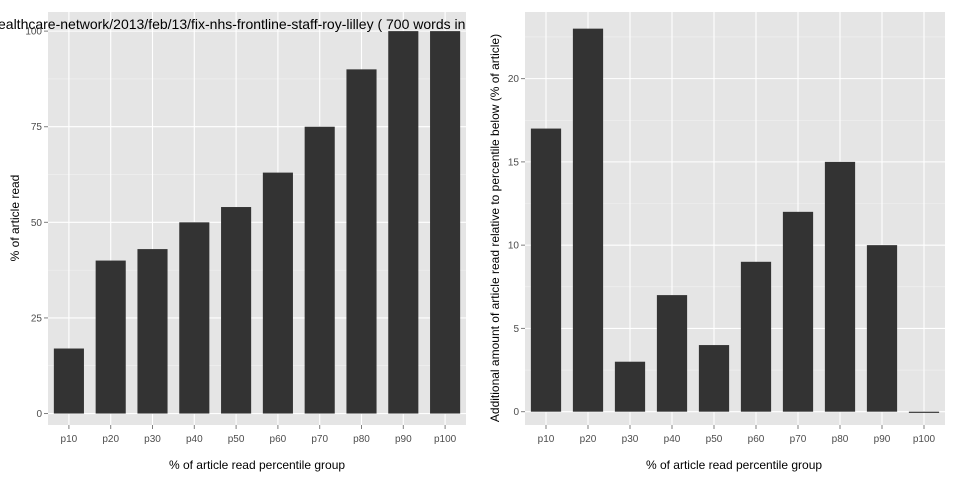 The image size is (960, 480). I want to click on y-tick-label: 20, so click(514, 79).